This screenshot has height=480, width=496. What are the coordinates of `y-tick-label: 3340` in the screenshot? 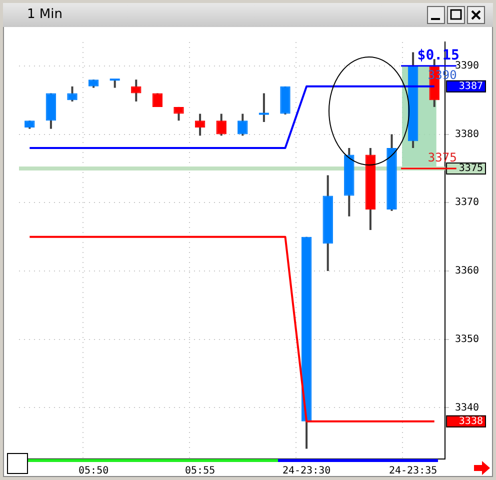 It's located at (467, 408).